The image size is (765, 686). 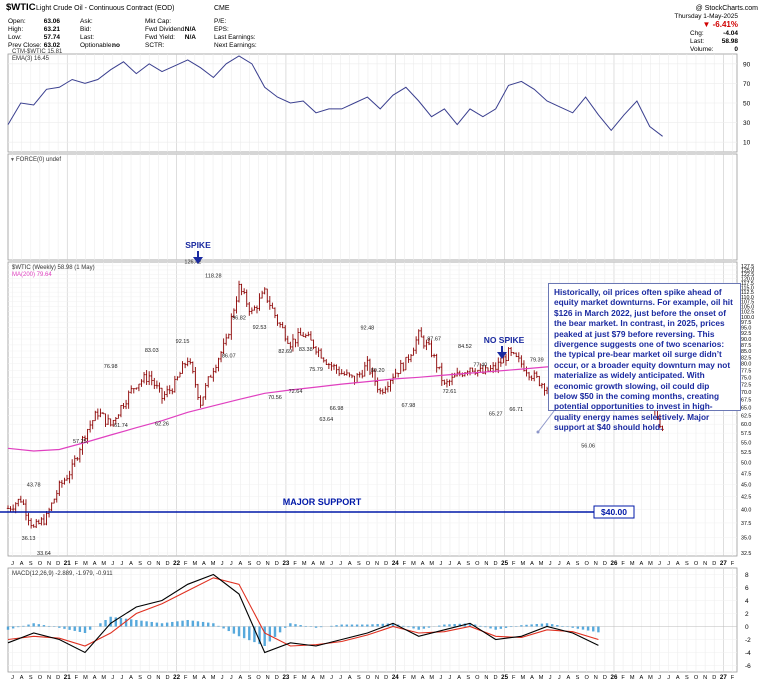 What do you see at coordinates (258, 564) in the screenshot?
I see `x-tick-label: O` at bounding box center [258, 564].